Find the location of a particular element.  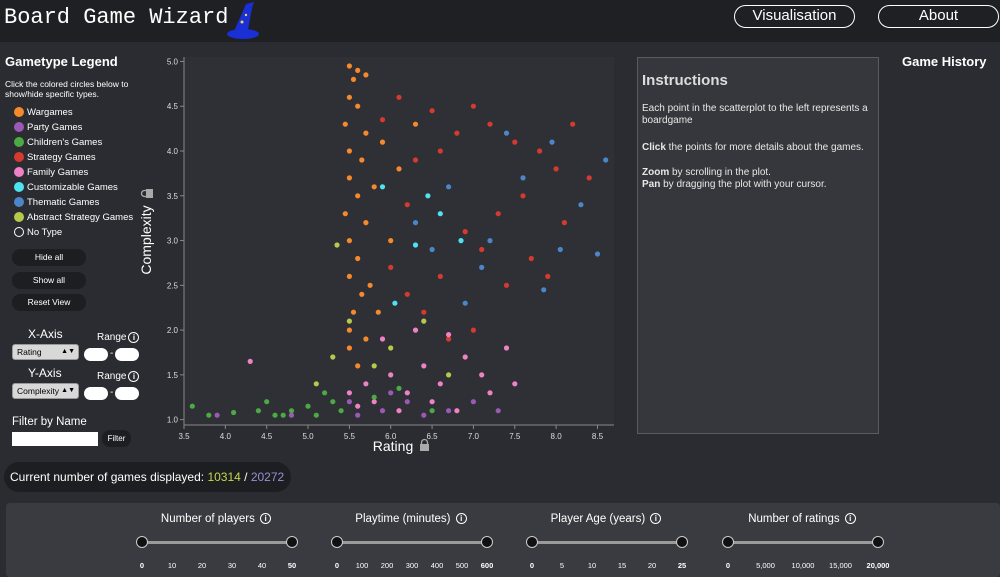

legend-dot-abstract-strategy-games is located at coordinates (19, 217).